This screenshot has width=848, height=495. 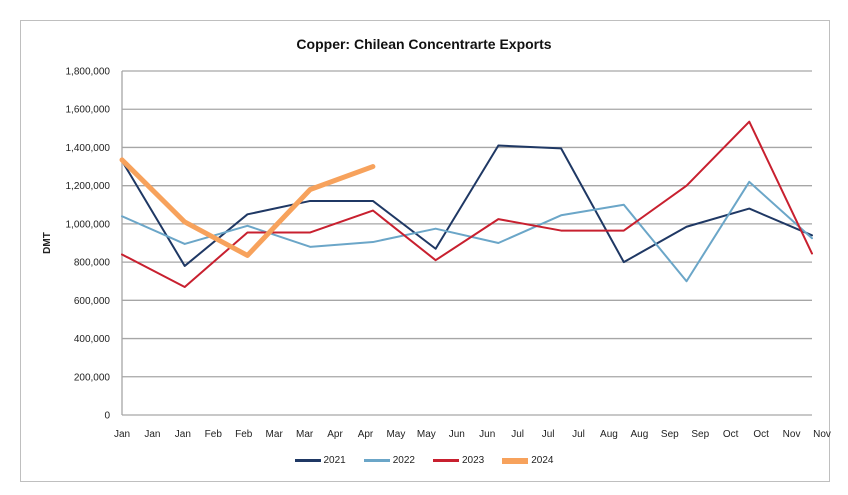 I want to click on legend-item-2023: 2023, so click(x=458, y=460).